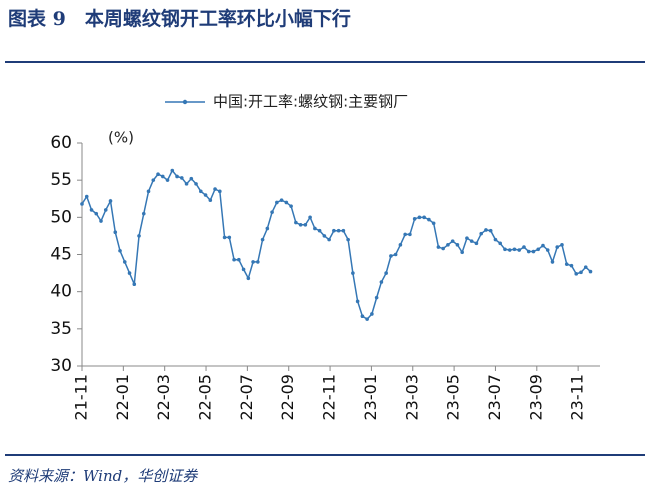  Describe the element at coordinates (577, 397) in the screenshot. I see `x-tick-label: 23-11` at that location.